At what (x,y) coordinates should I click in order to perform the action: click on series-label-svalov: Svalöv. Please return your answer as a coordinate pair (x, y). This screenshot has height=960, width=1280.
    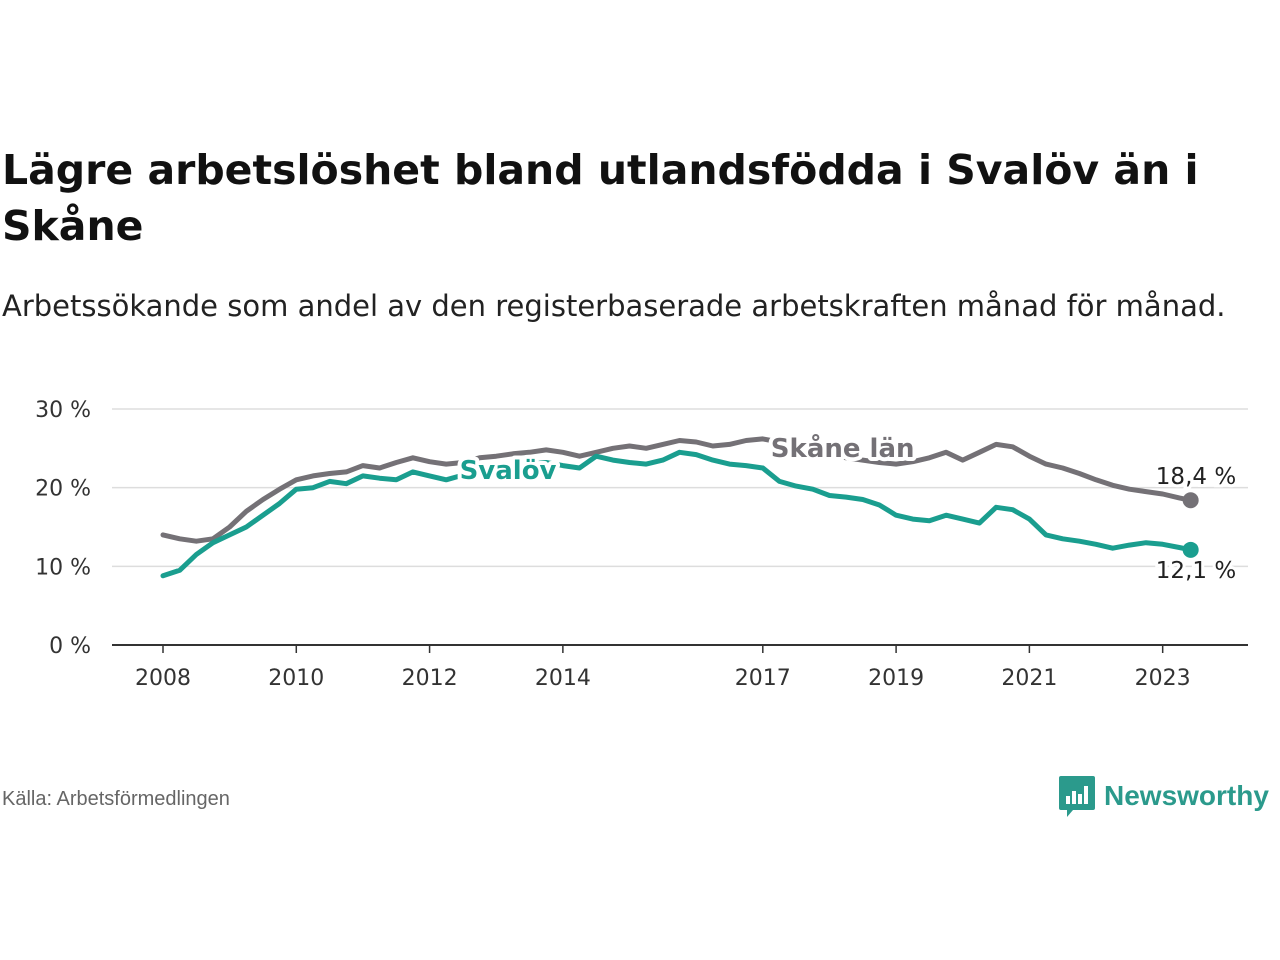
    Looking at the image, I should click on (508, 471).